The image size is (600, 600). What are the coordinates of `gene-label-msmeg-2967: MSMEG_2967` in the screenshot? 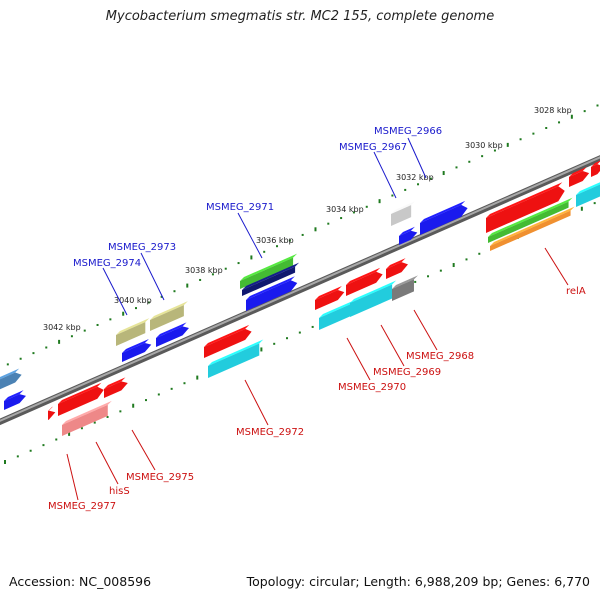 It's located at (373, 147).